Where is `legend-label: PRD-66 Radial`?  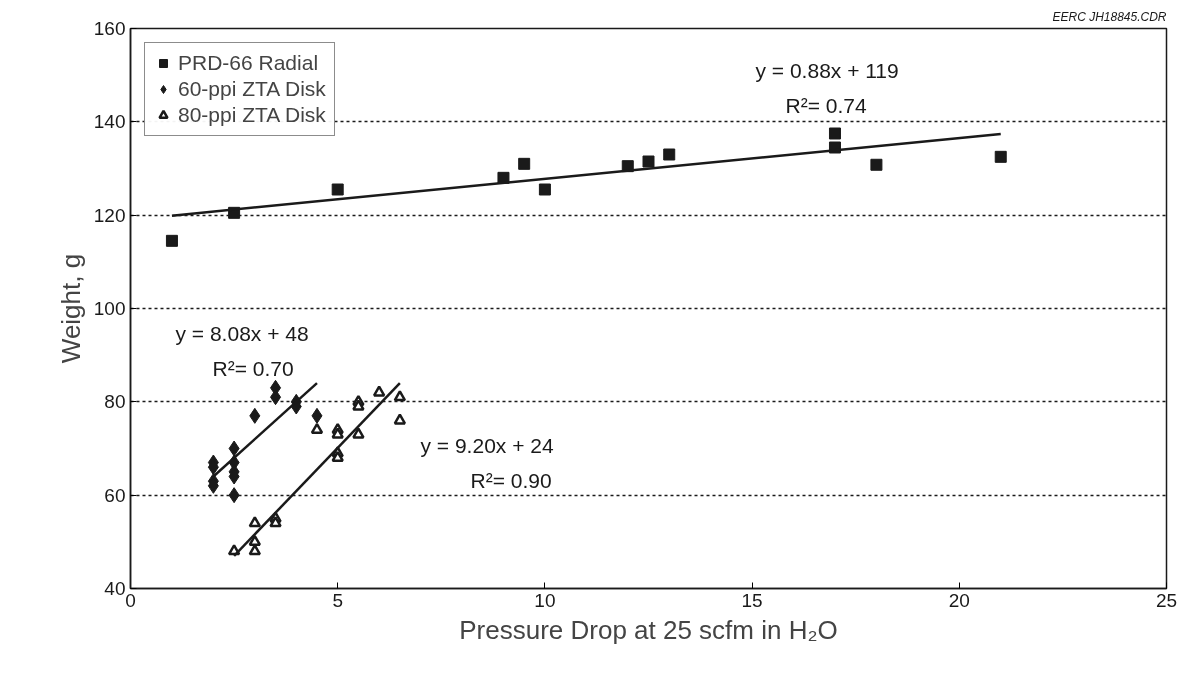 legend-label: PRD-66 Radial is located at coordinates (248, 63).